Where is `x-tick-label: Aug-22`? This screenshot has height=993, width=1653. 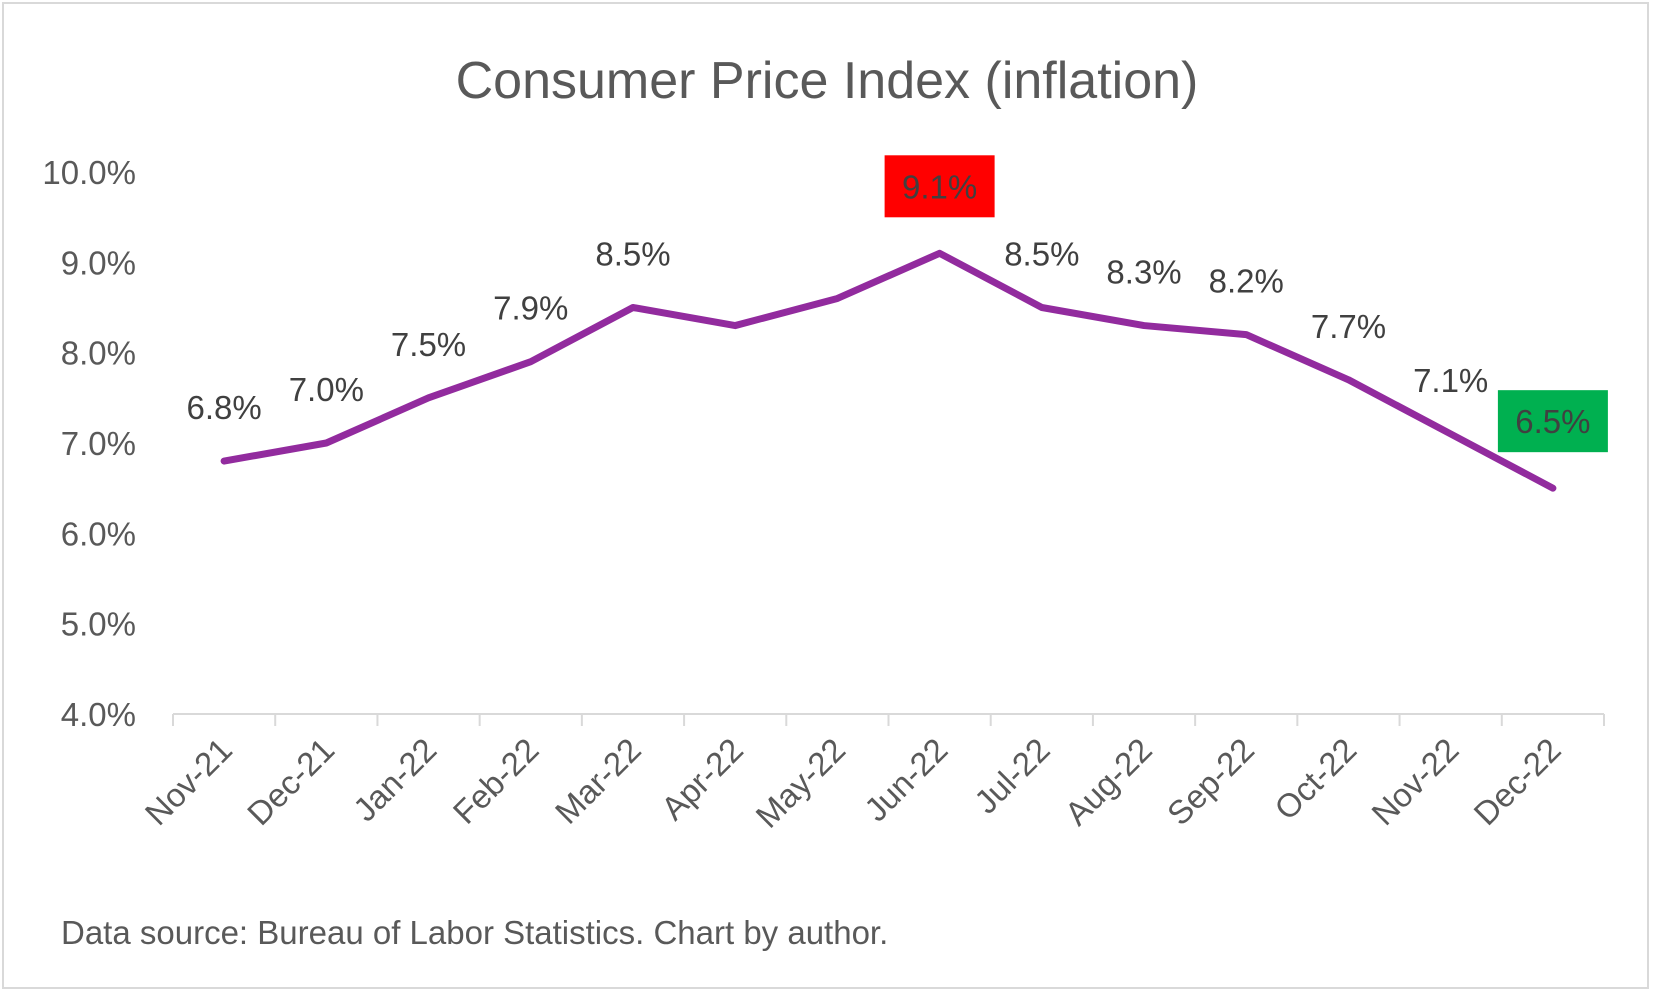
x-tick-label: Aug-22 is located at coordinates (1108, 781).